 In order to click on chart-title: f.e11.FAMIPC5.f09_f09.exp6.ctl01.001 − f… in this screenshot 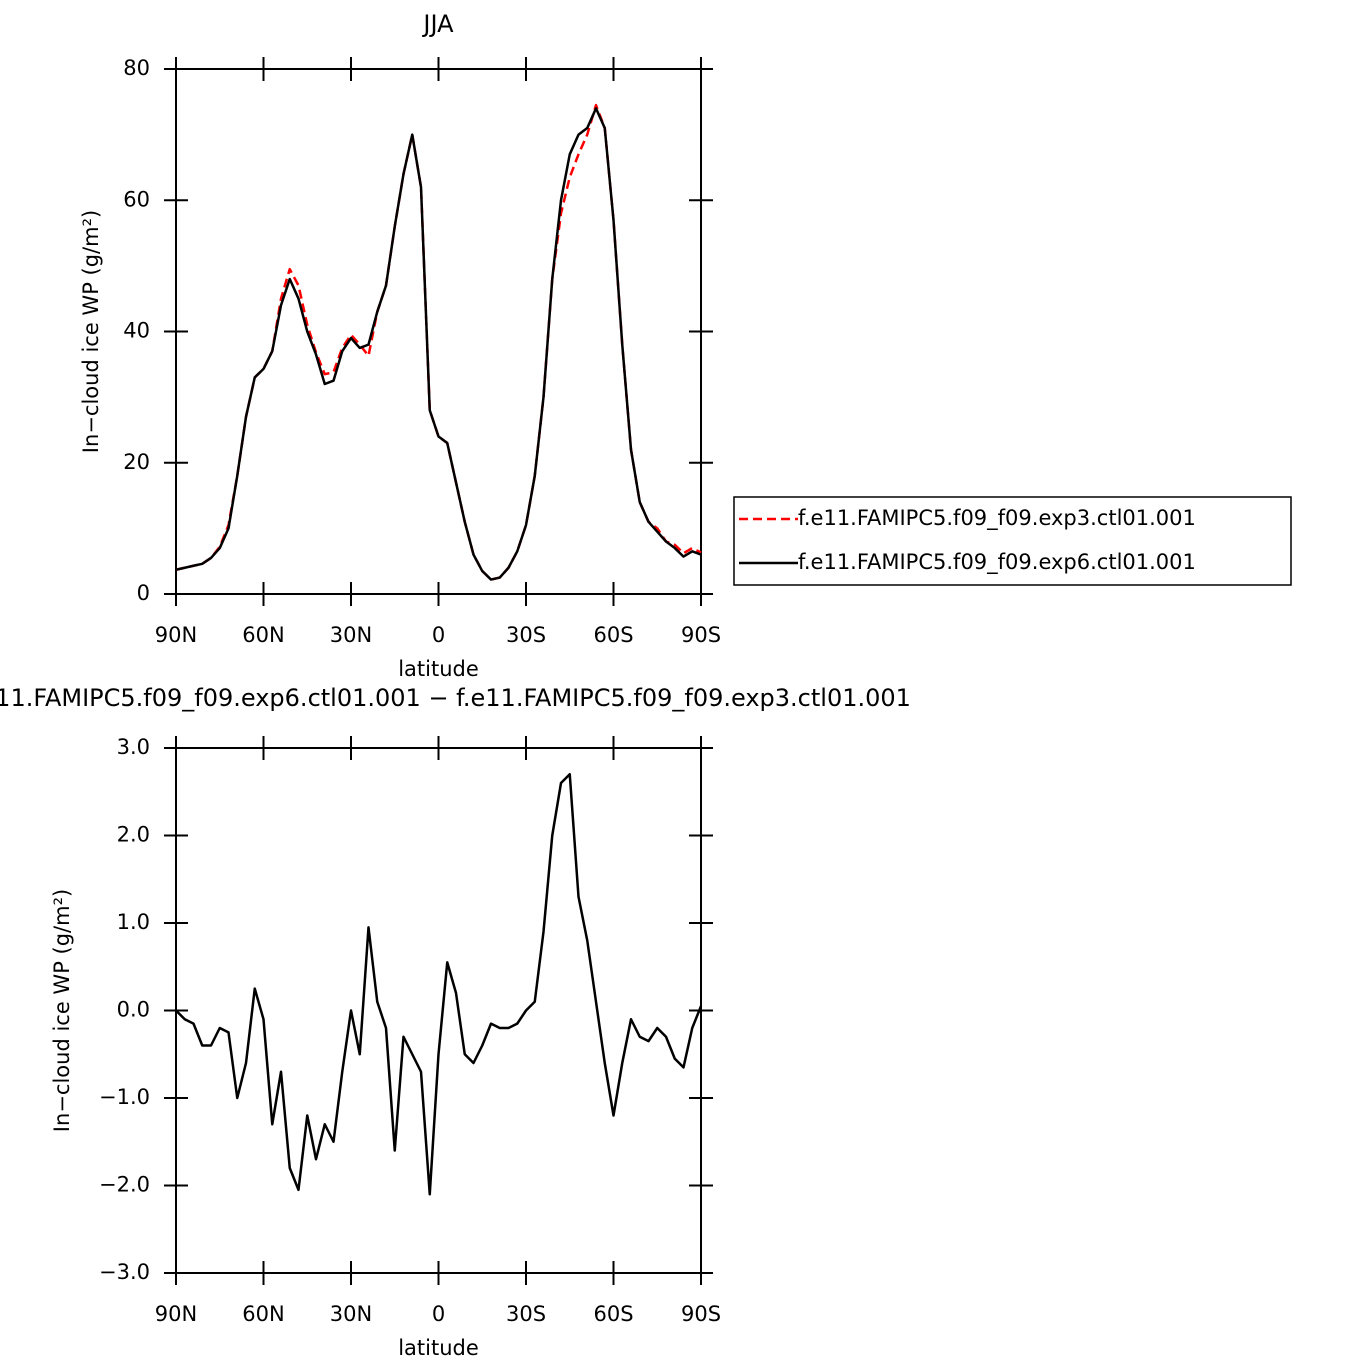, I will do `click(455, 698)`.